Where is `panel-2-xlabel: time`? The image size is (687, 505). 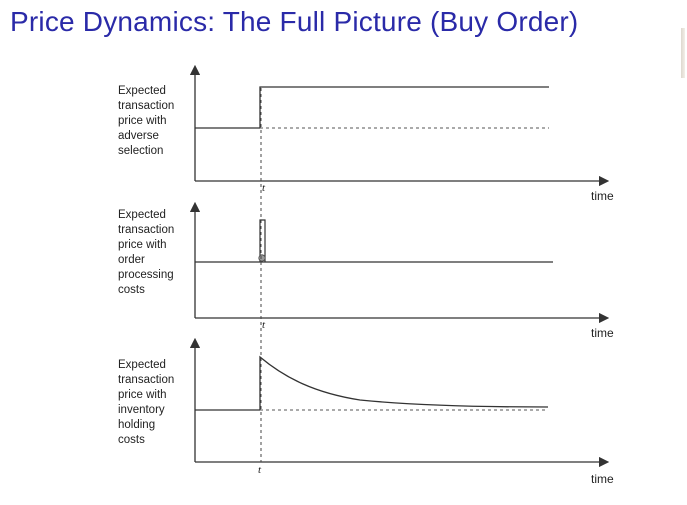 panel-2-xlabel: time is located at coordinates (602, 333).